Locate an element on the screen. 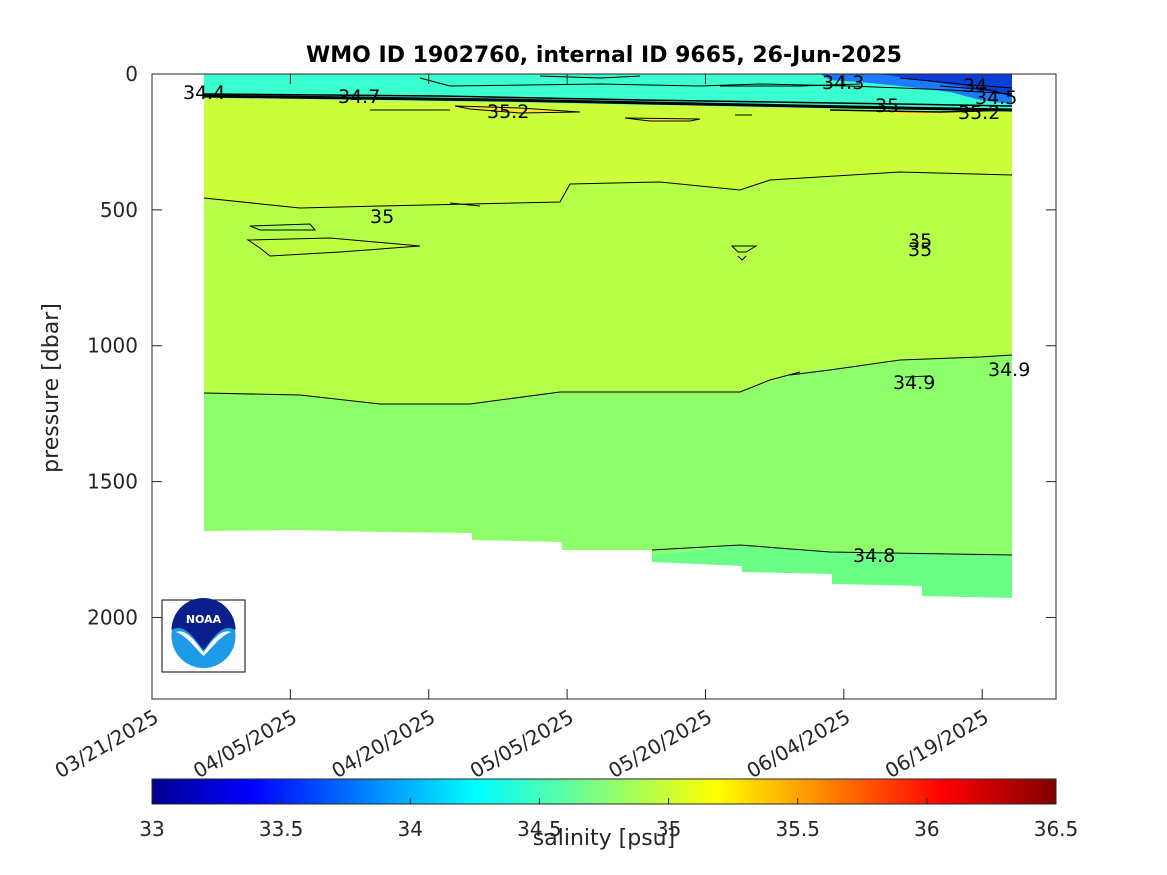 This screenshot has height=875, width=1167. colorbar-tick-label: 33 is located at coordinates (151, 829).